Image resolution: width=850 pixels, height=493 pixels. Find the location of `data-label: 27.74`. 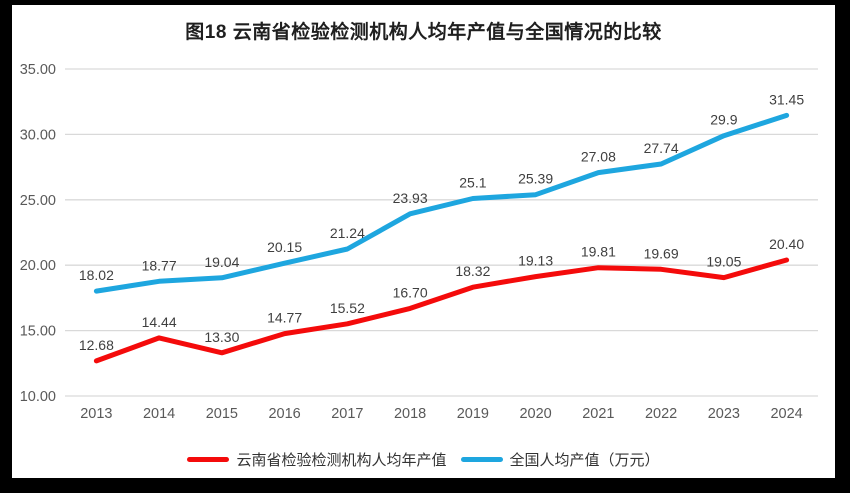

data-label: 27.74 is located at coordinates (661, 148).